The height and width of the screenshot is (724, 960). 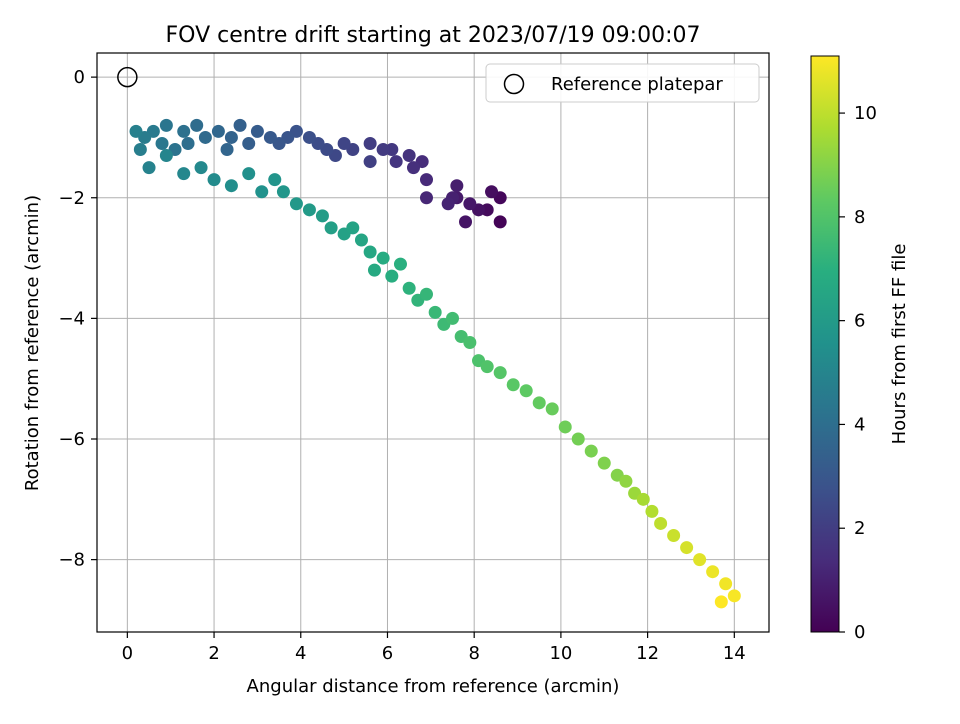 What do you see at coordinates (560, 653) in the screenshot?
I see `x-tick-label: 10` at bounding box center [560, 653].